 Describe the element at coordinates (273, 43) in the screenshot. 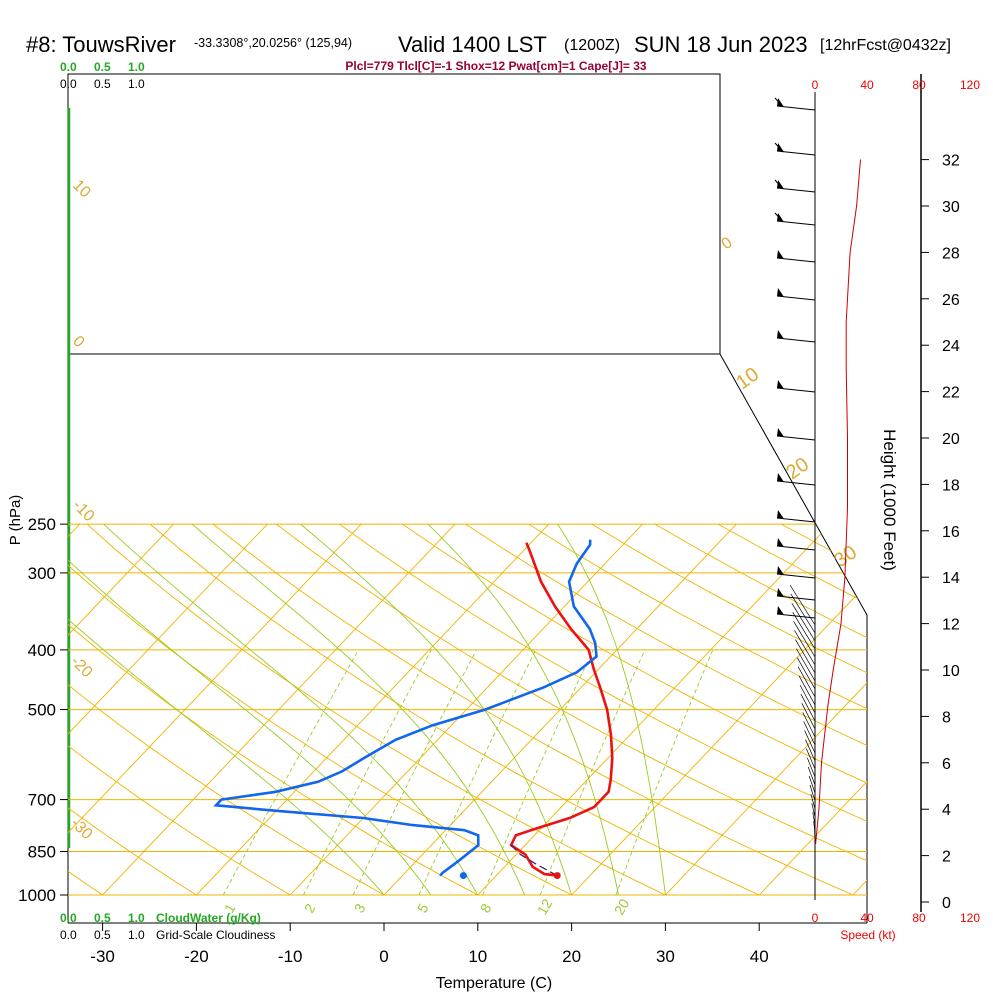

I see `station-location: -33.3308°,20.0256° (125,94)` at that location.